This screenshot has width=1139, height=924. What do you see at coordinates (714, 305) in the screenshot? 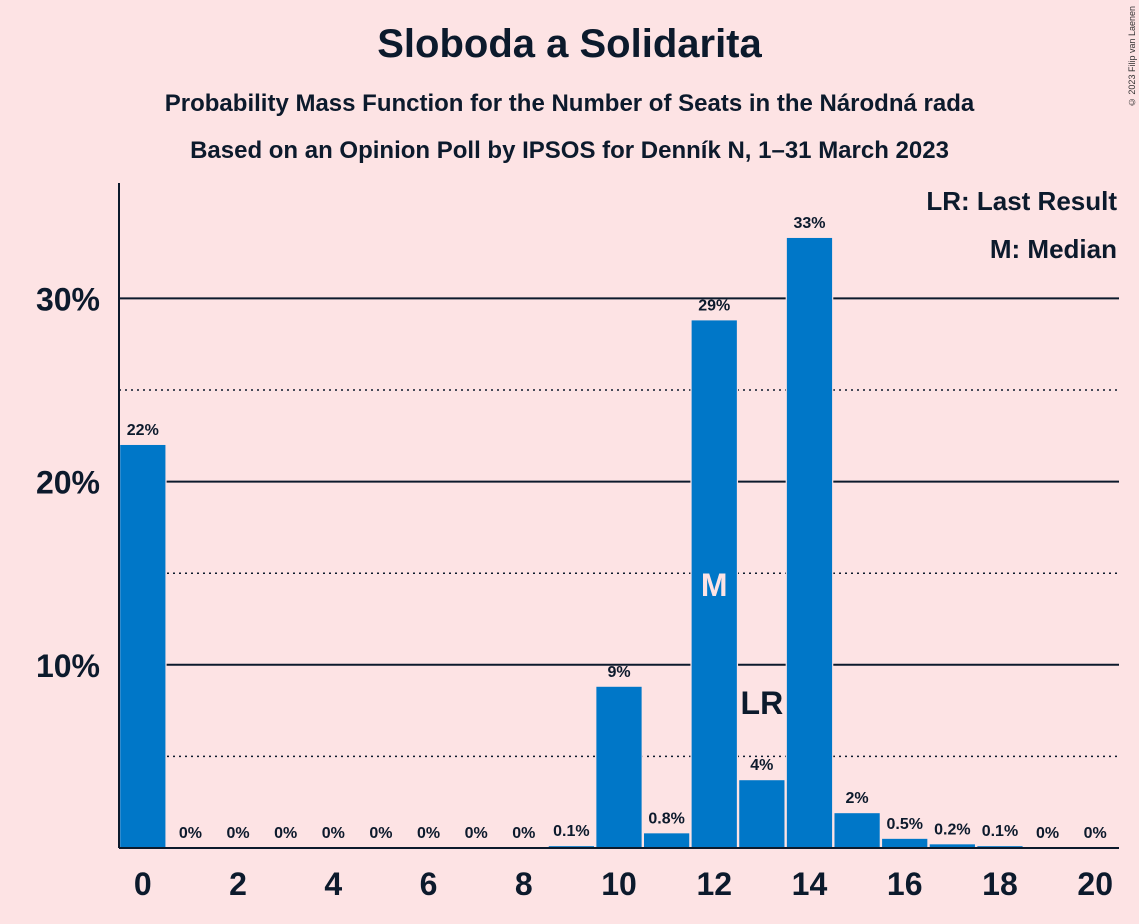
I see `data-label-12: 29%` at bounding box center [714, 305].